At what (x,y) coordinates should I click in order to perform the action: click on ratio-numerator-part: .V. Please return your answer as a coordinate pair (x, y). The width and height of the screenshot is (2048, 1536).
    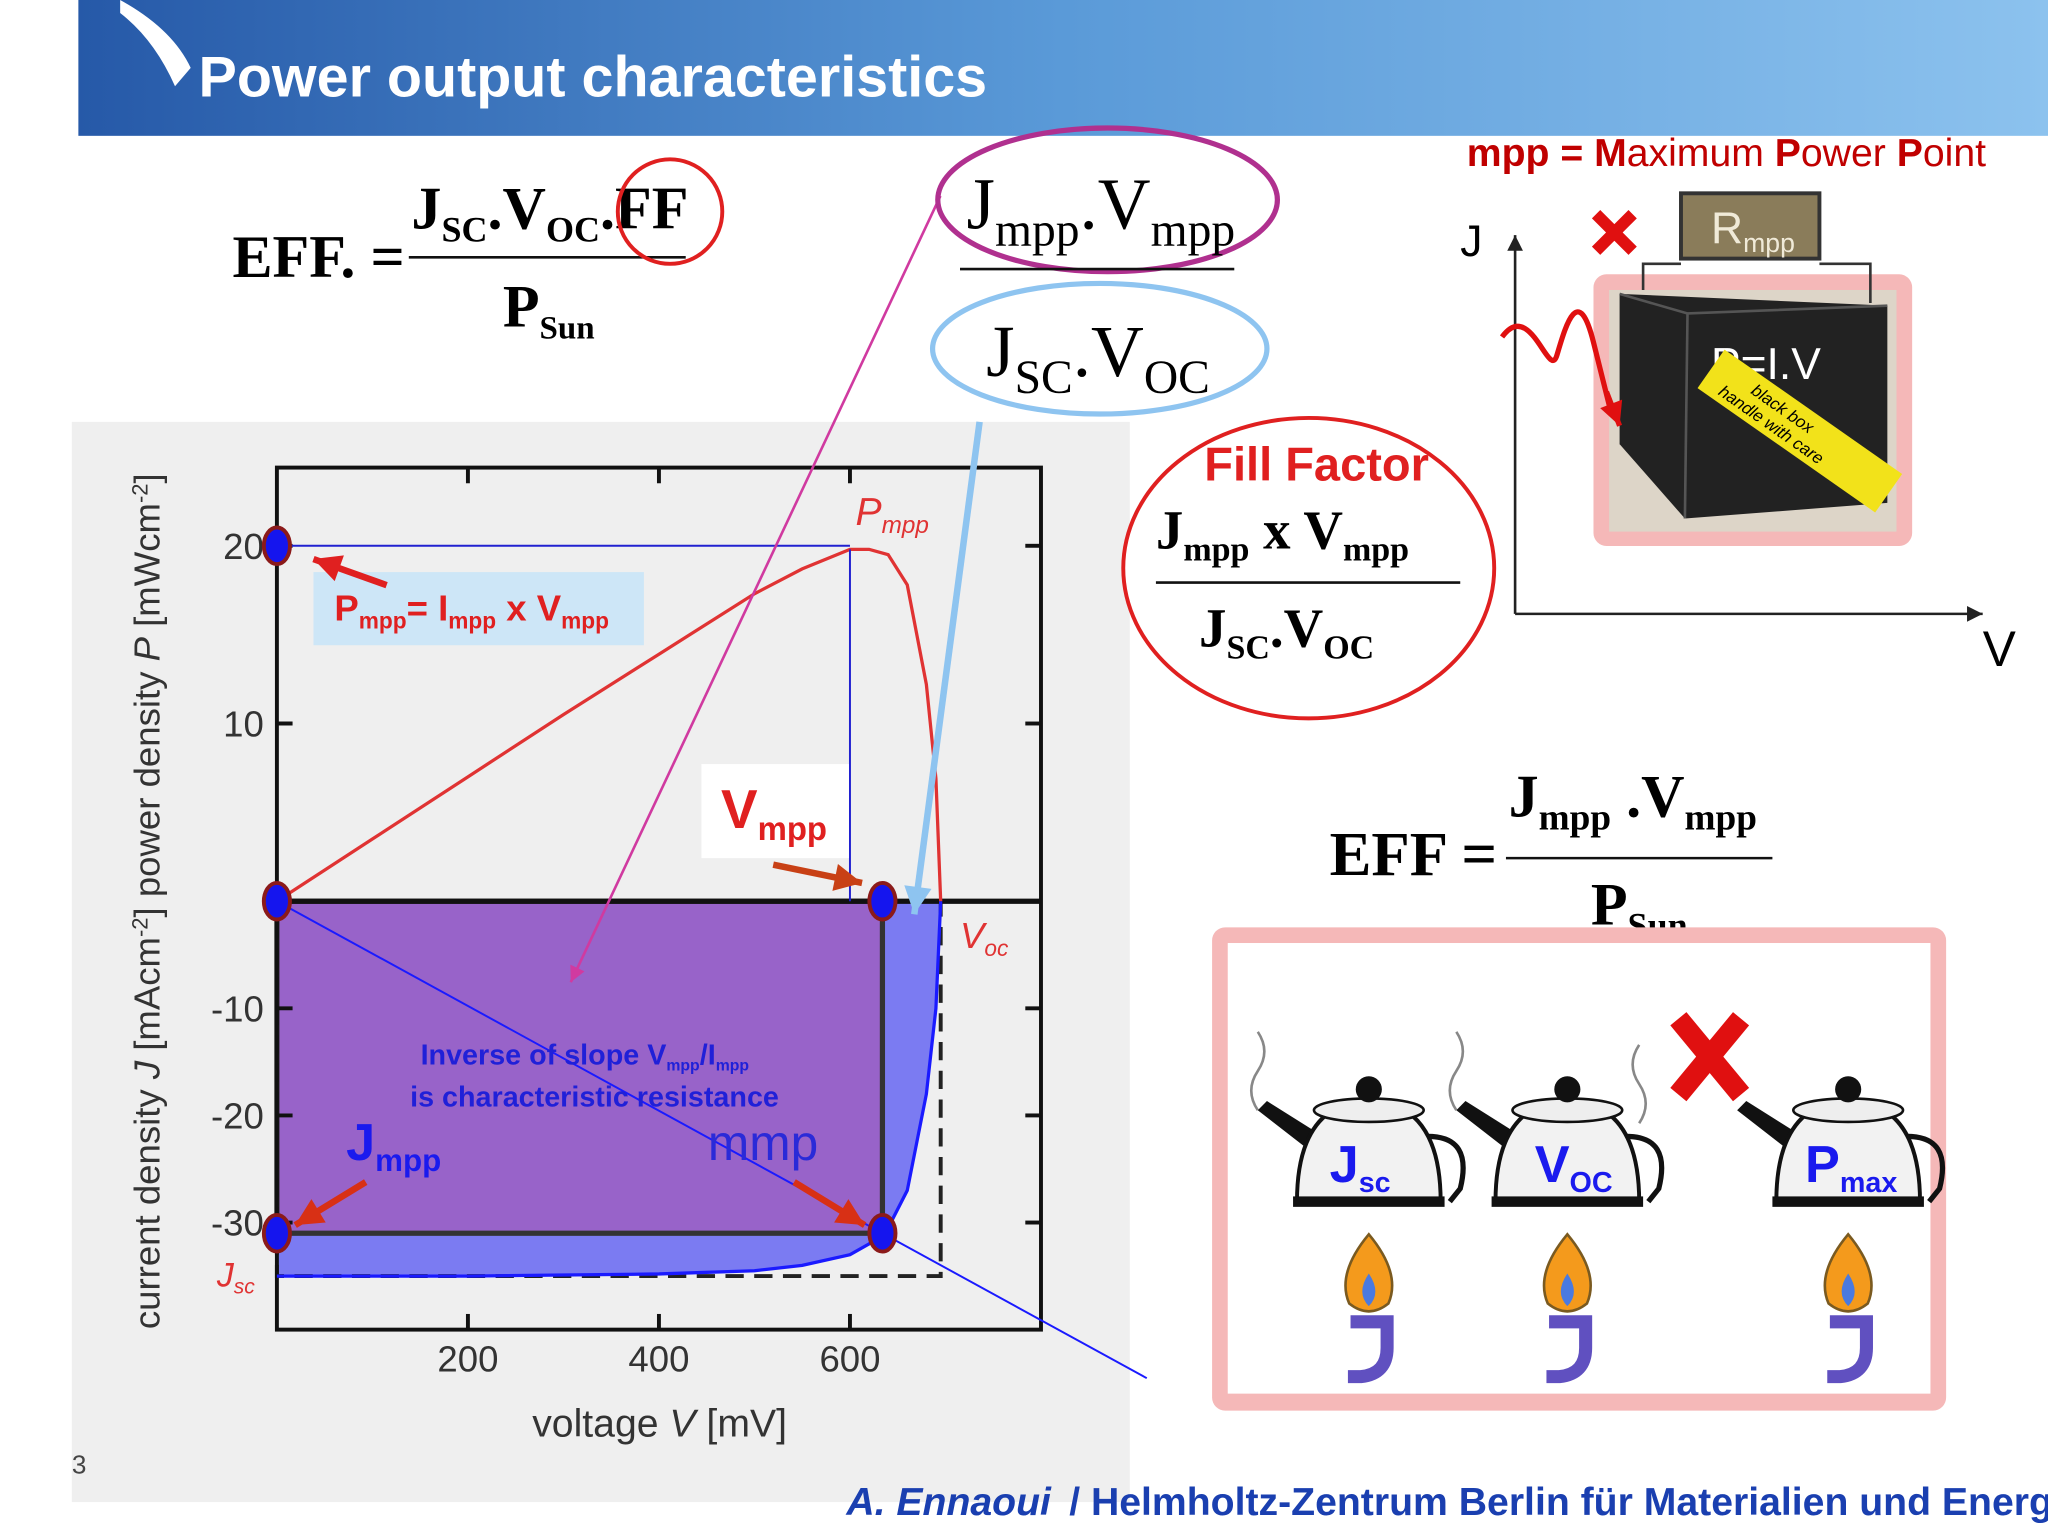
    Looking at the image, I should click on (1115, 204).